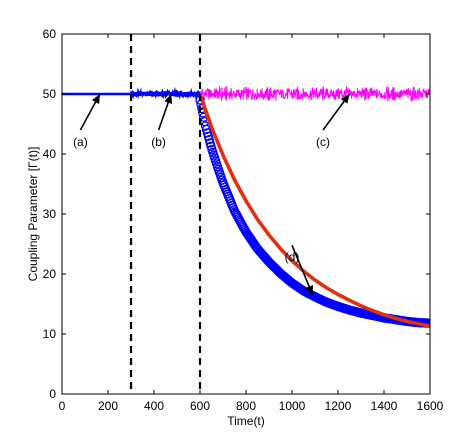  I want to click on x-axis-title: Time(t), so click(246, 421).